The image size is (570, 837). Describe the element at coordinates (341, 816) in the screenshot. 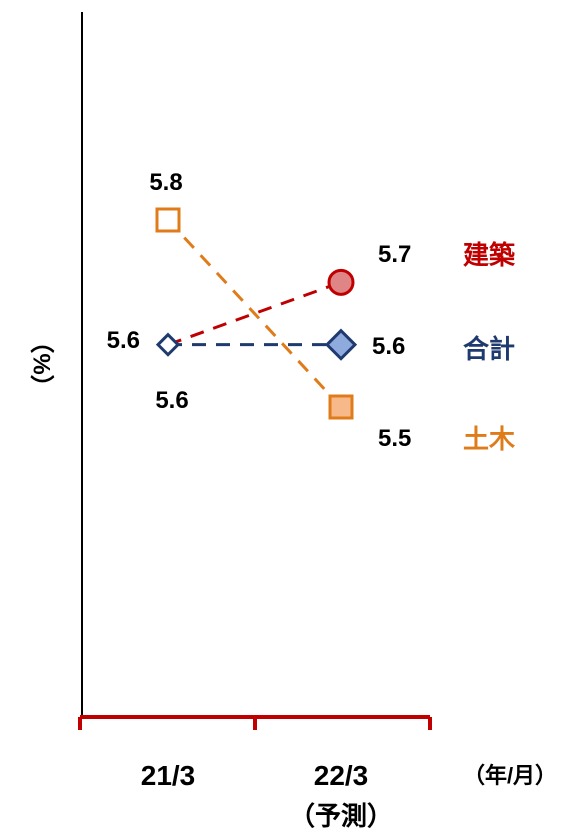

I see `x-tick-sublabel: （予測）` at that location.